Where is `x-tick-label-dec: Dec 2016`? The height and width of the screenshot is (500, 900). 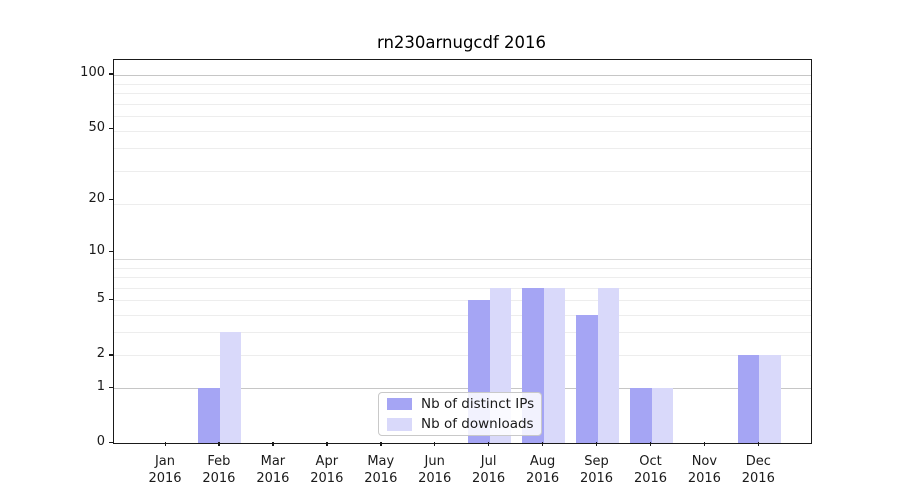 x-tick-label-dec: Dec 2016 is located at coordinates (758, 470).